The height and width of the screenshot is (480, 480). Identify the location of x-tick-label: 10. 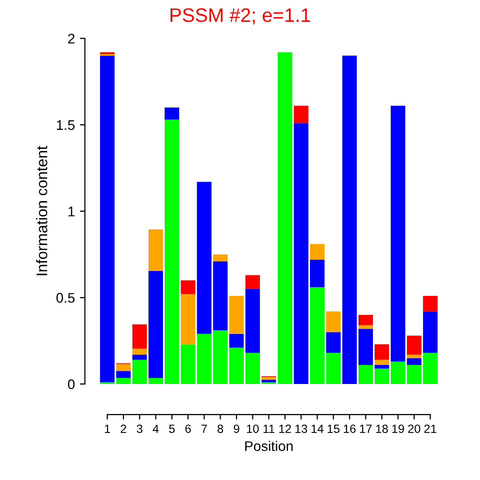
(252, 428).